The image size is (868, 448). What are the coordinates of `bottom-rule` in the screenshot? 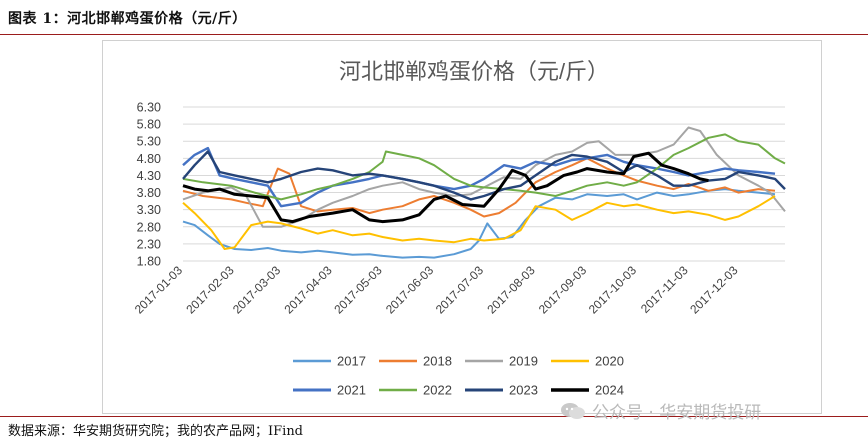 It's located at (434, 416).